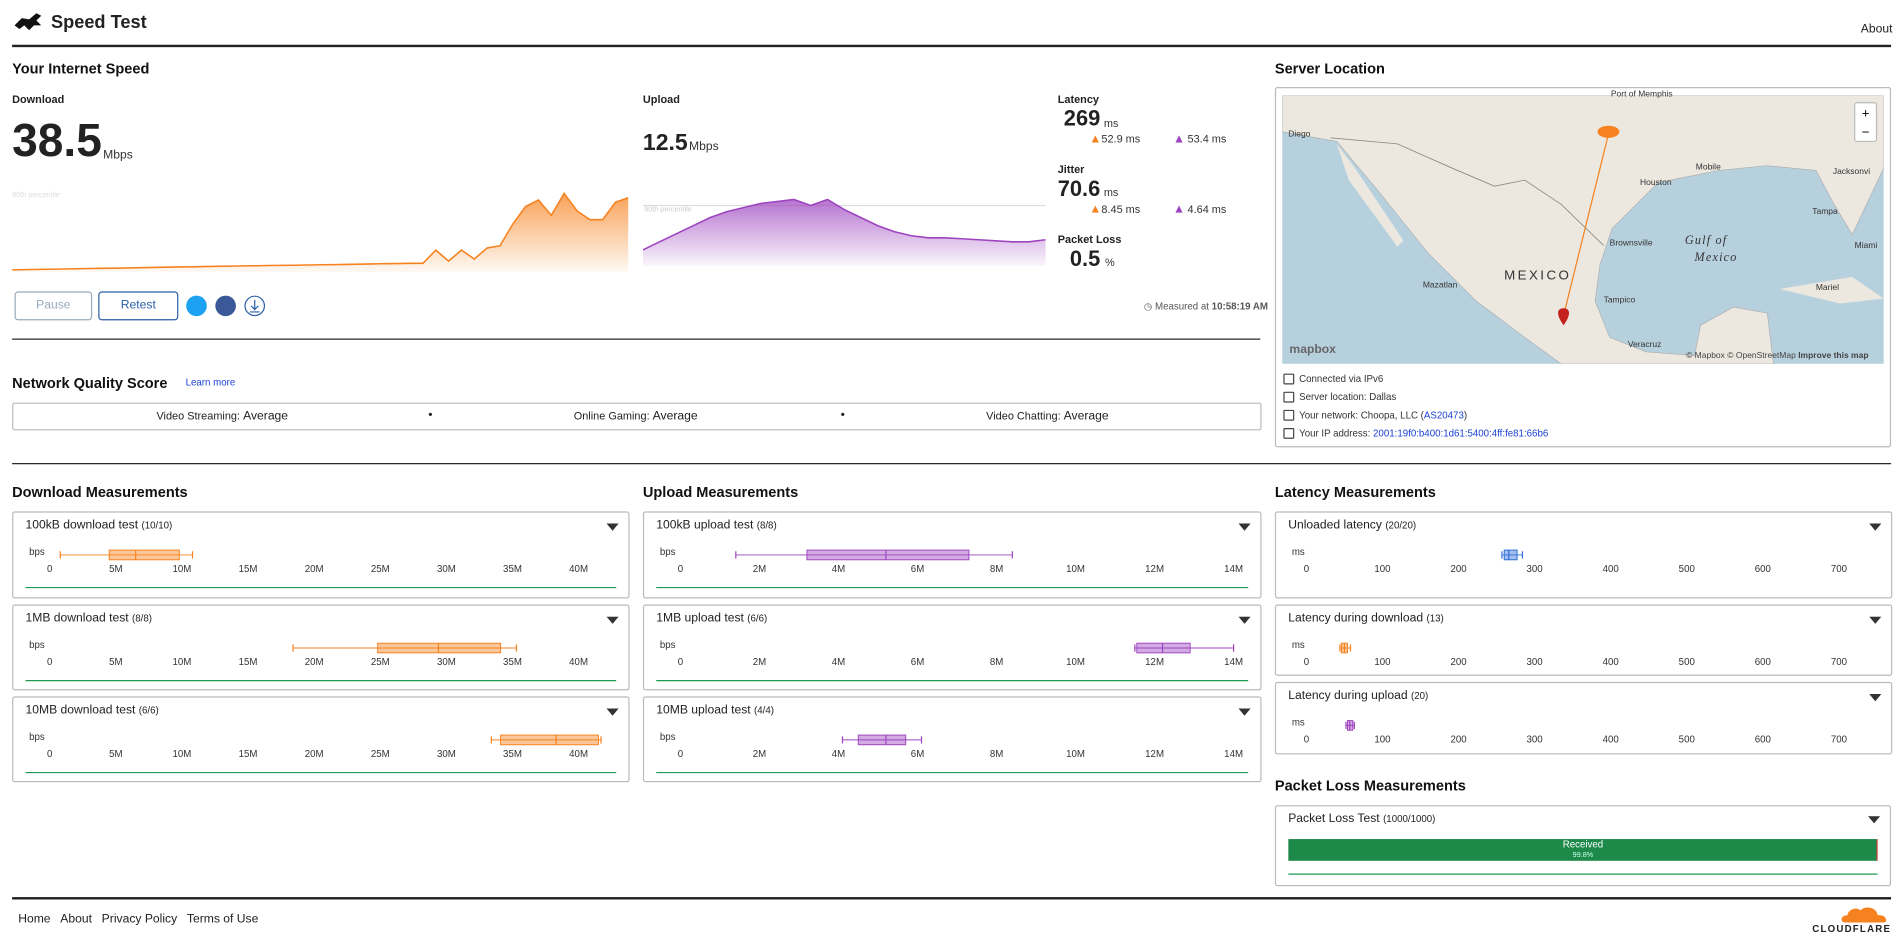 This screenshot has height=937, width=1902. I want to click on x-tick-label: 14M, so click(1233, 754).